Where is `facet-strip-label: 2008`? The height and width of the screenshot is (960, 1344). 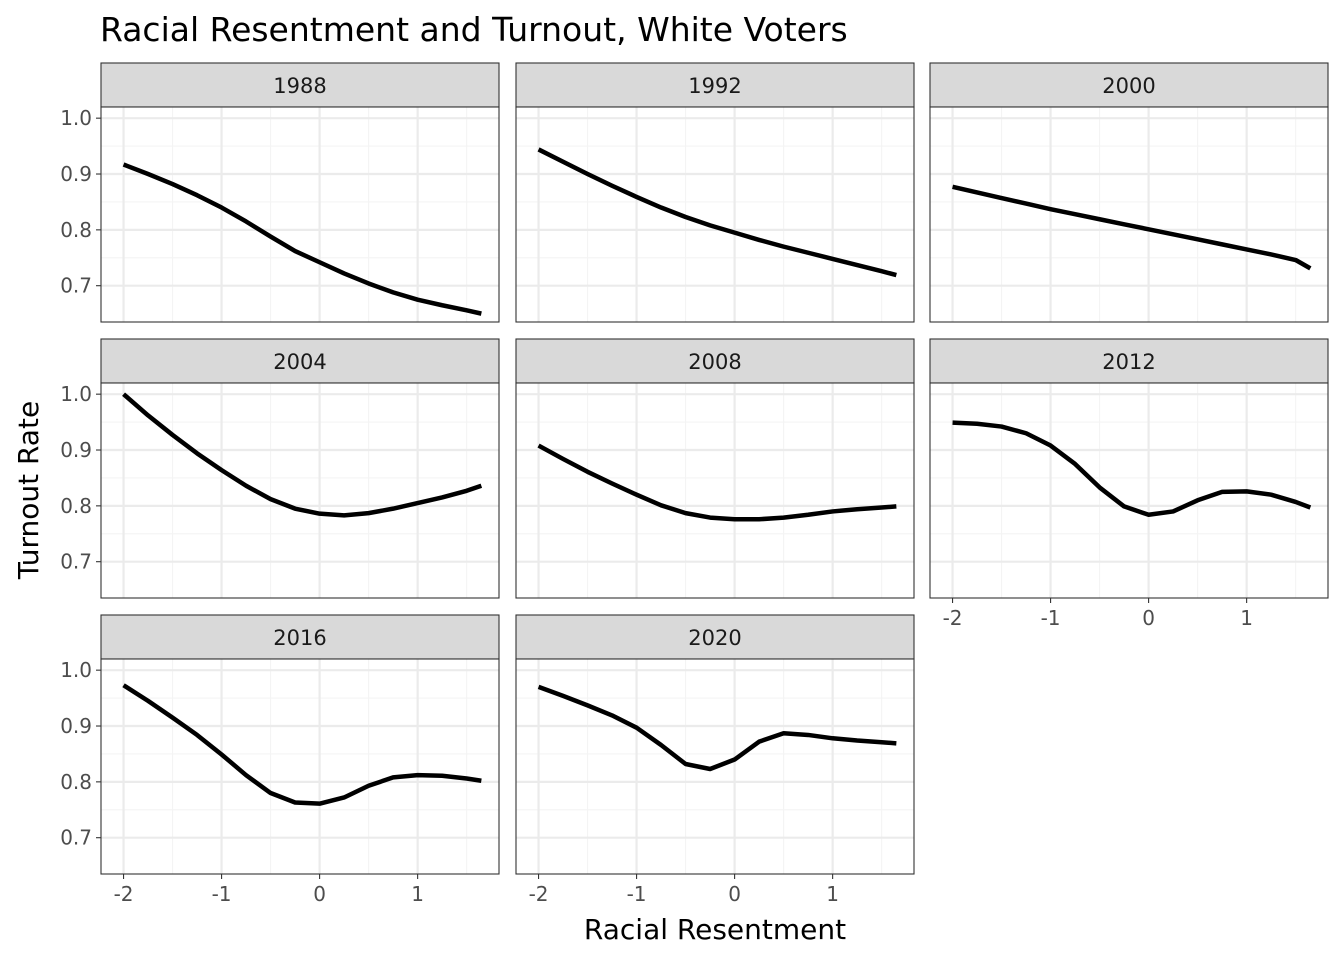
facet-strip-label: 2008 is located at coordinates (714, 362).